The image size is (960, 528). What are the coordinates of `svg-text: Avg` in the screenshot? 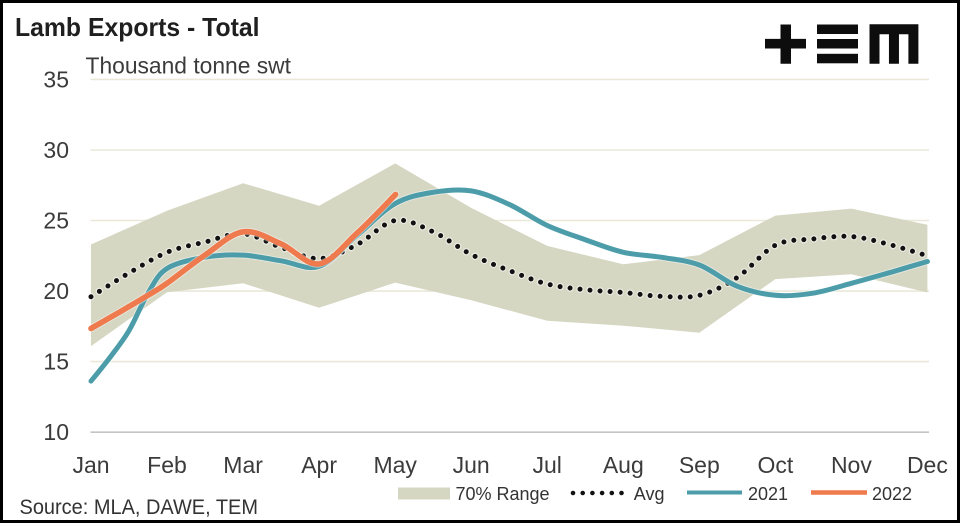 It's located at (649, 494).